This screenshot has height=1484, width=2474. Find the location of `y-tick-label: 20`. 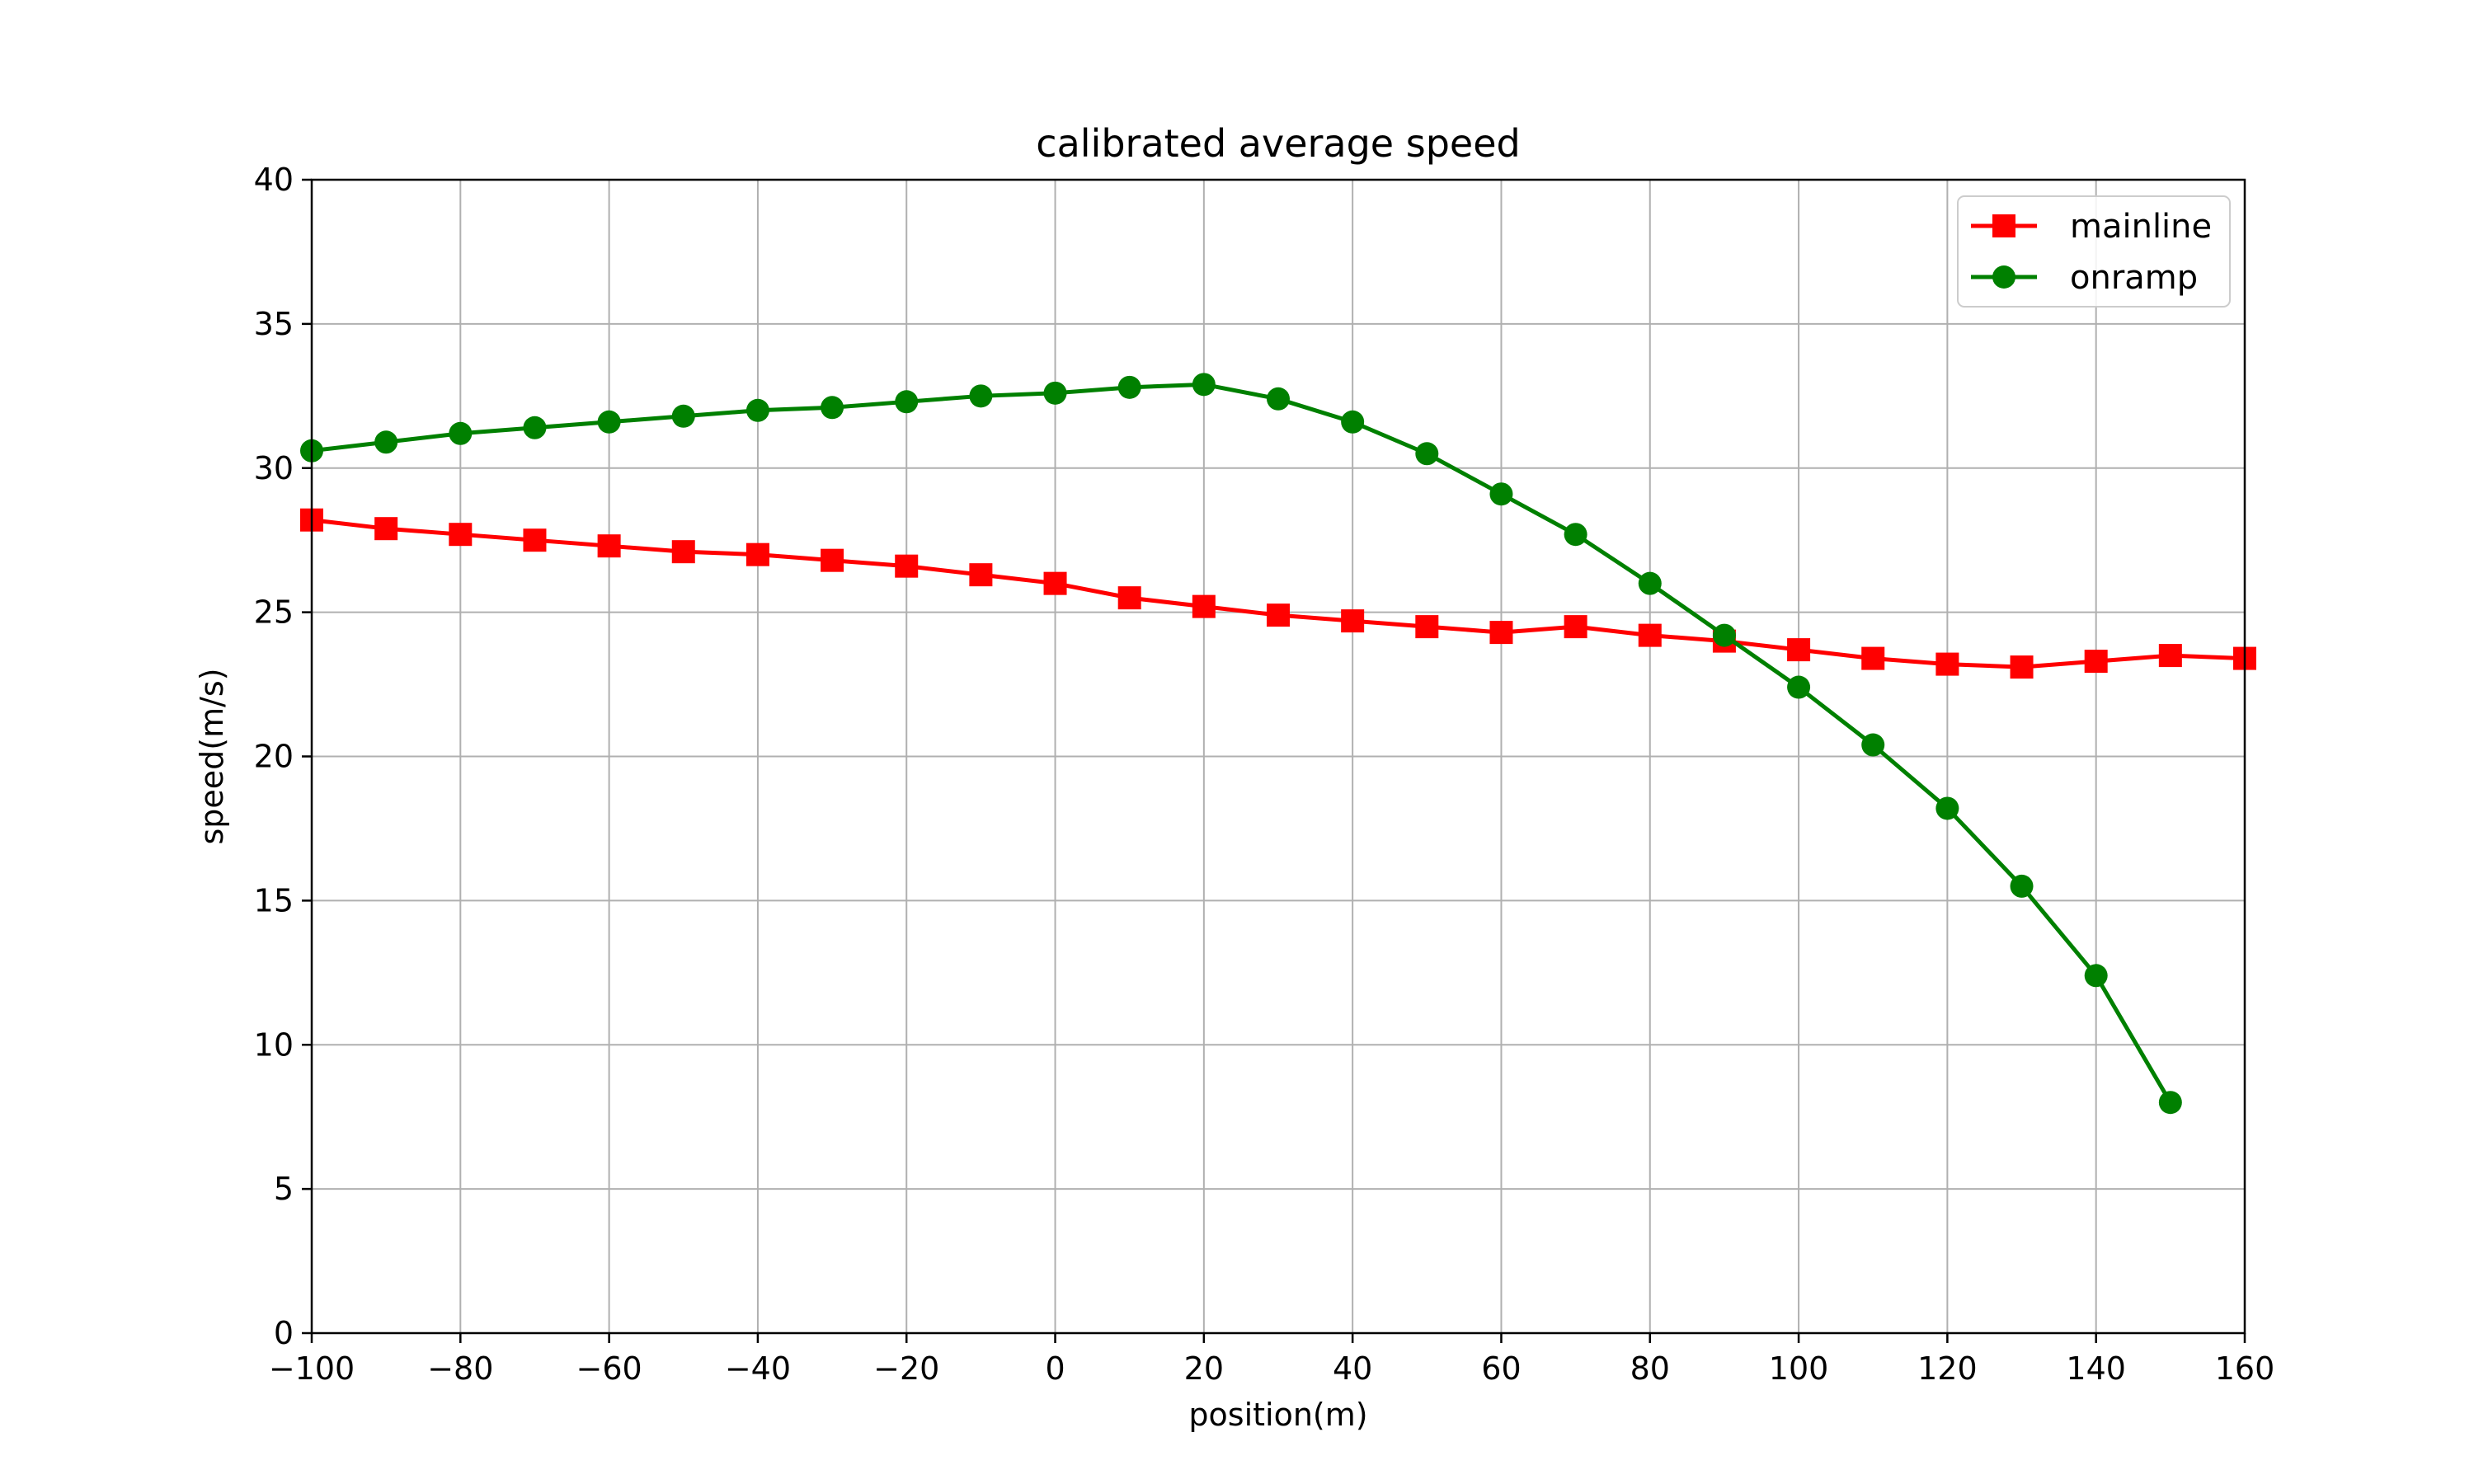

y-tick-label: 20 is located at coordinates (274, 757).